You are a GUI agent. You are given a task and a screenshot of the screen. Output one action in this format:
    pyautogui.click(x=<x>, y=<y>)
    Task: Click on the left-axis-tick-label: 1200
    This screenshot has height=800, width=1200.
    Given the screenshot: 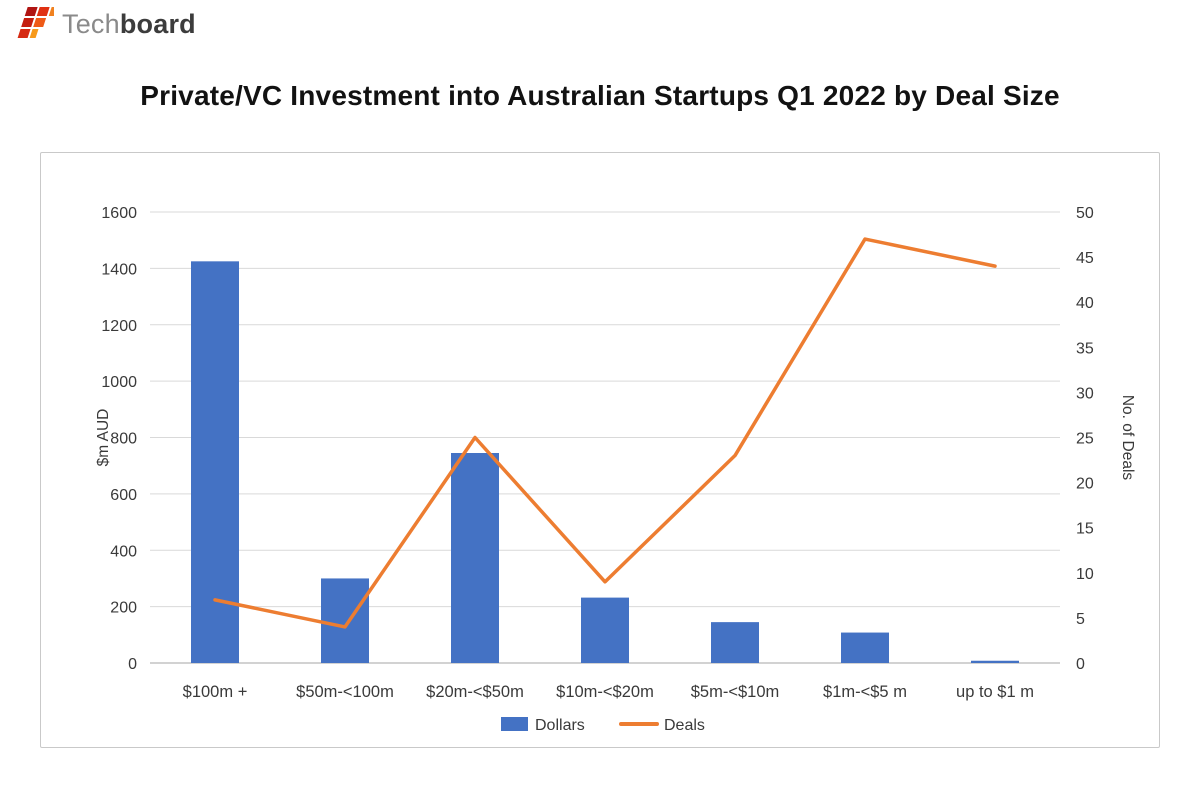 What is the action you would take?
    pyautogui.click(x=119, y=326)
    